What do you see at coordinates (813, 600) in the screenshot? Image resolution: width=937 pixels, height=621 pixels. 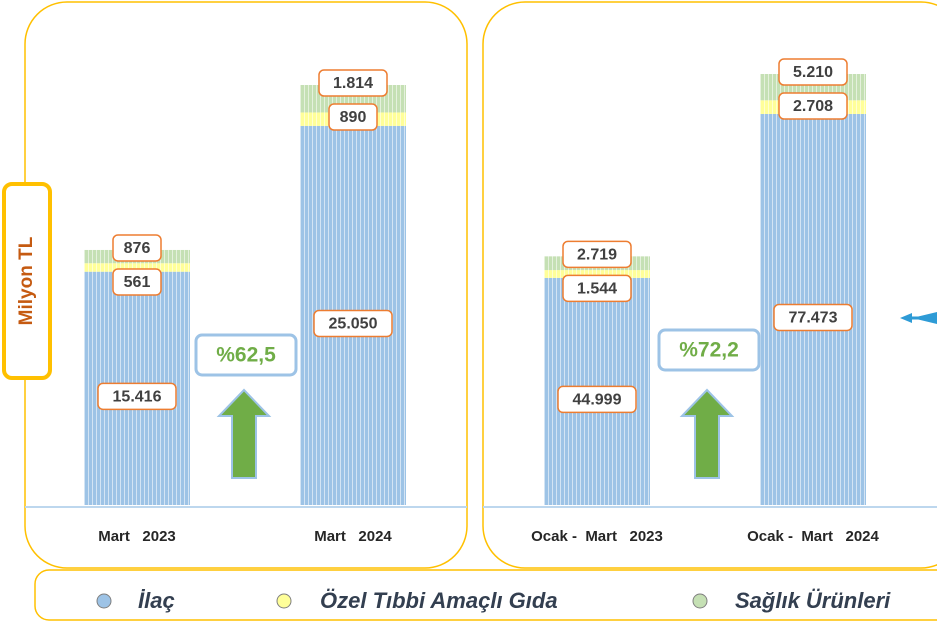 I see `legend-label: Sağlık Ürünleri` at bounding box center [813, 600].